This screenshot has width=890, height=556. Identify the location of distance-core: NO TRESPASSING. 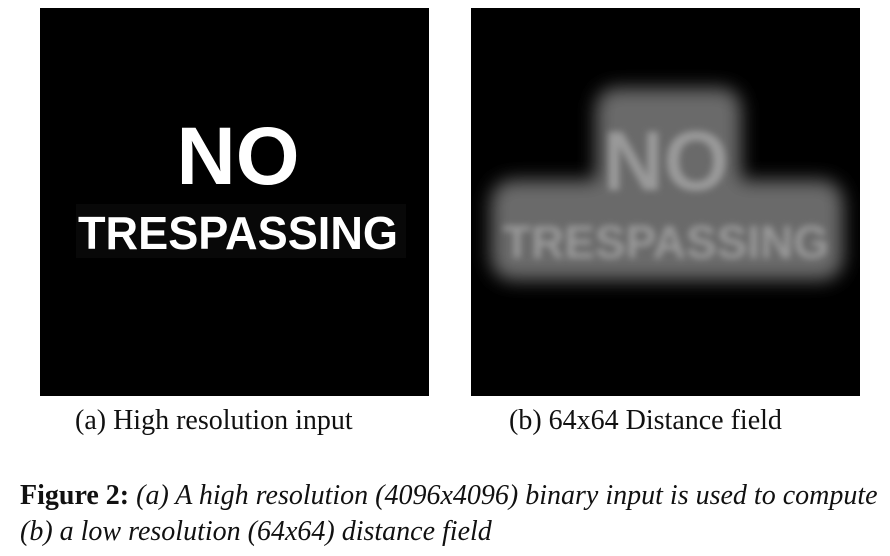
(666, 191).